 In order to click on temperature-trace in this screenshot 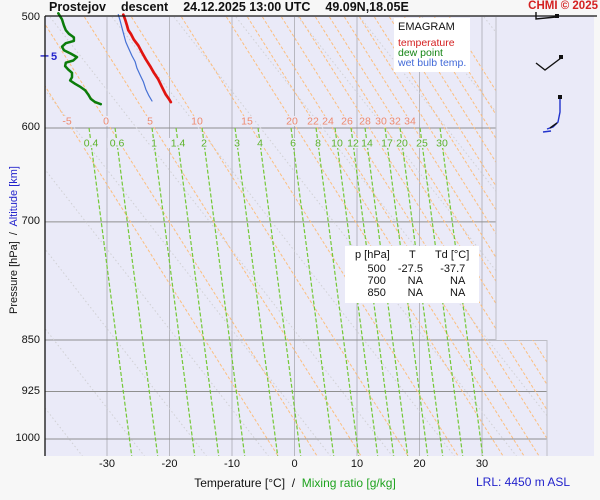, I will do `click(147, 58)`.